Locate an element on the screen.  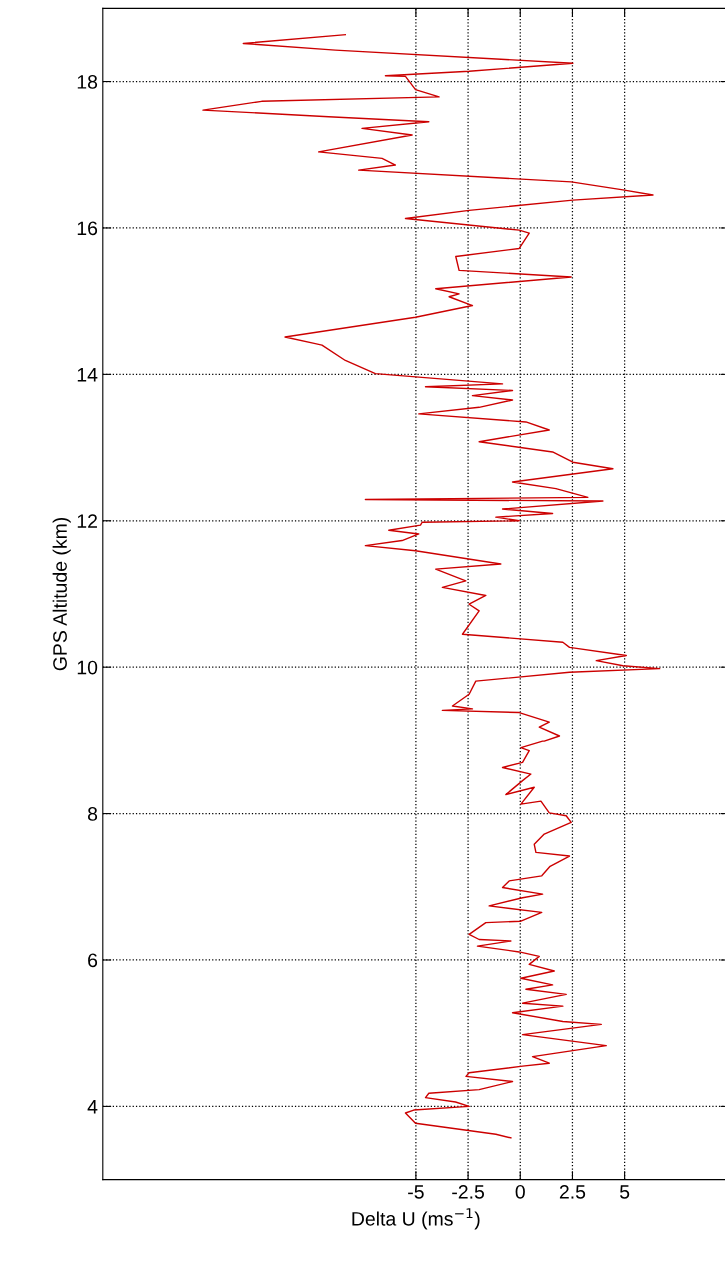
y-tick-label: 8 is located at coordinates (92, 814).